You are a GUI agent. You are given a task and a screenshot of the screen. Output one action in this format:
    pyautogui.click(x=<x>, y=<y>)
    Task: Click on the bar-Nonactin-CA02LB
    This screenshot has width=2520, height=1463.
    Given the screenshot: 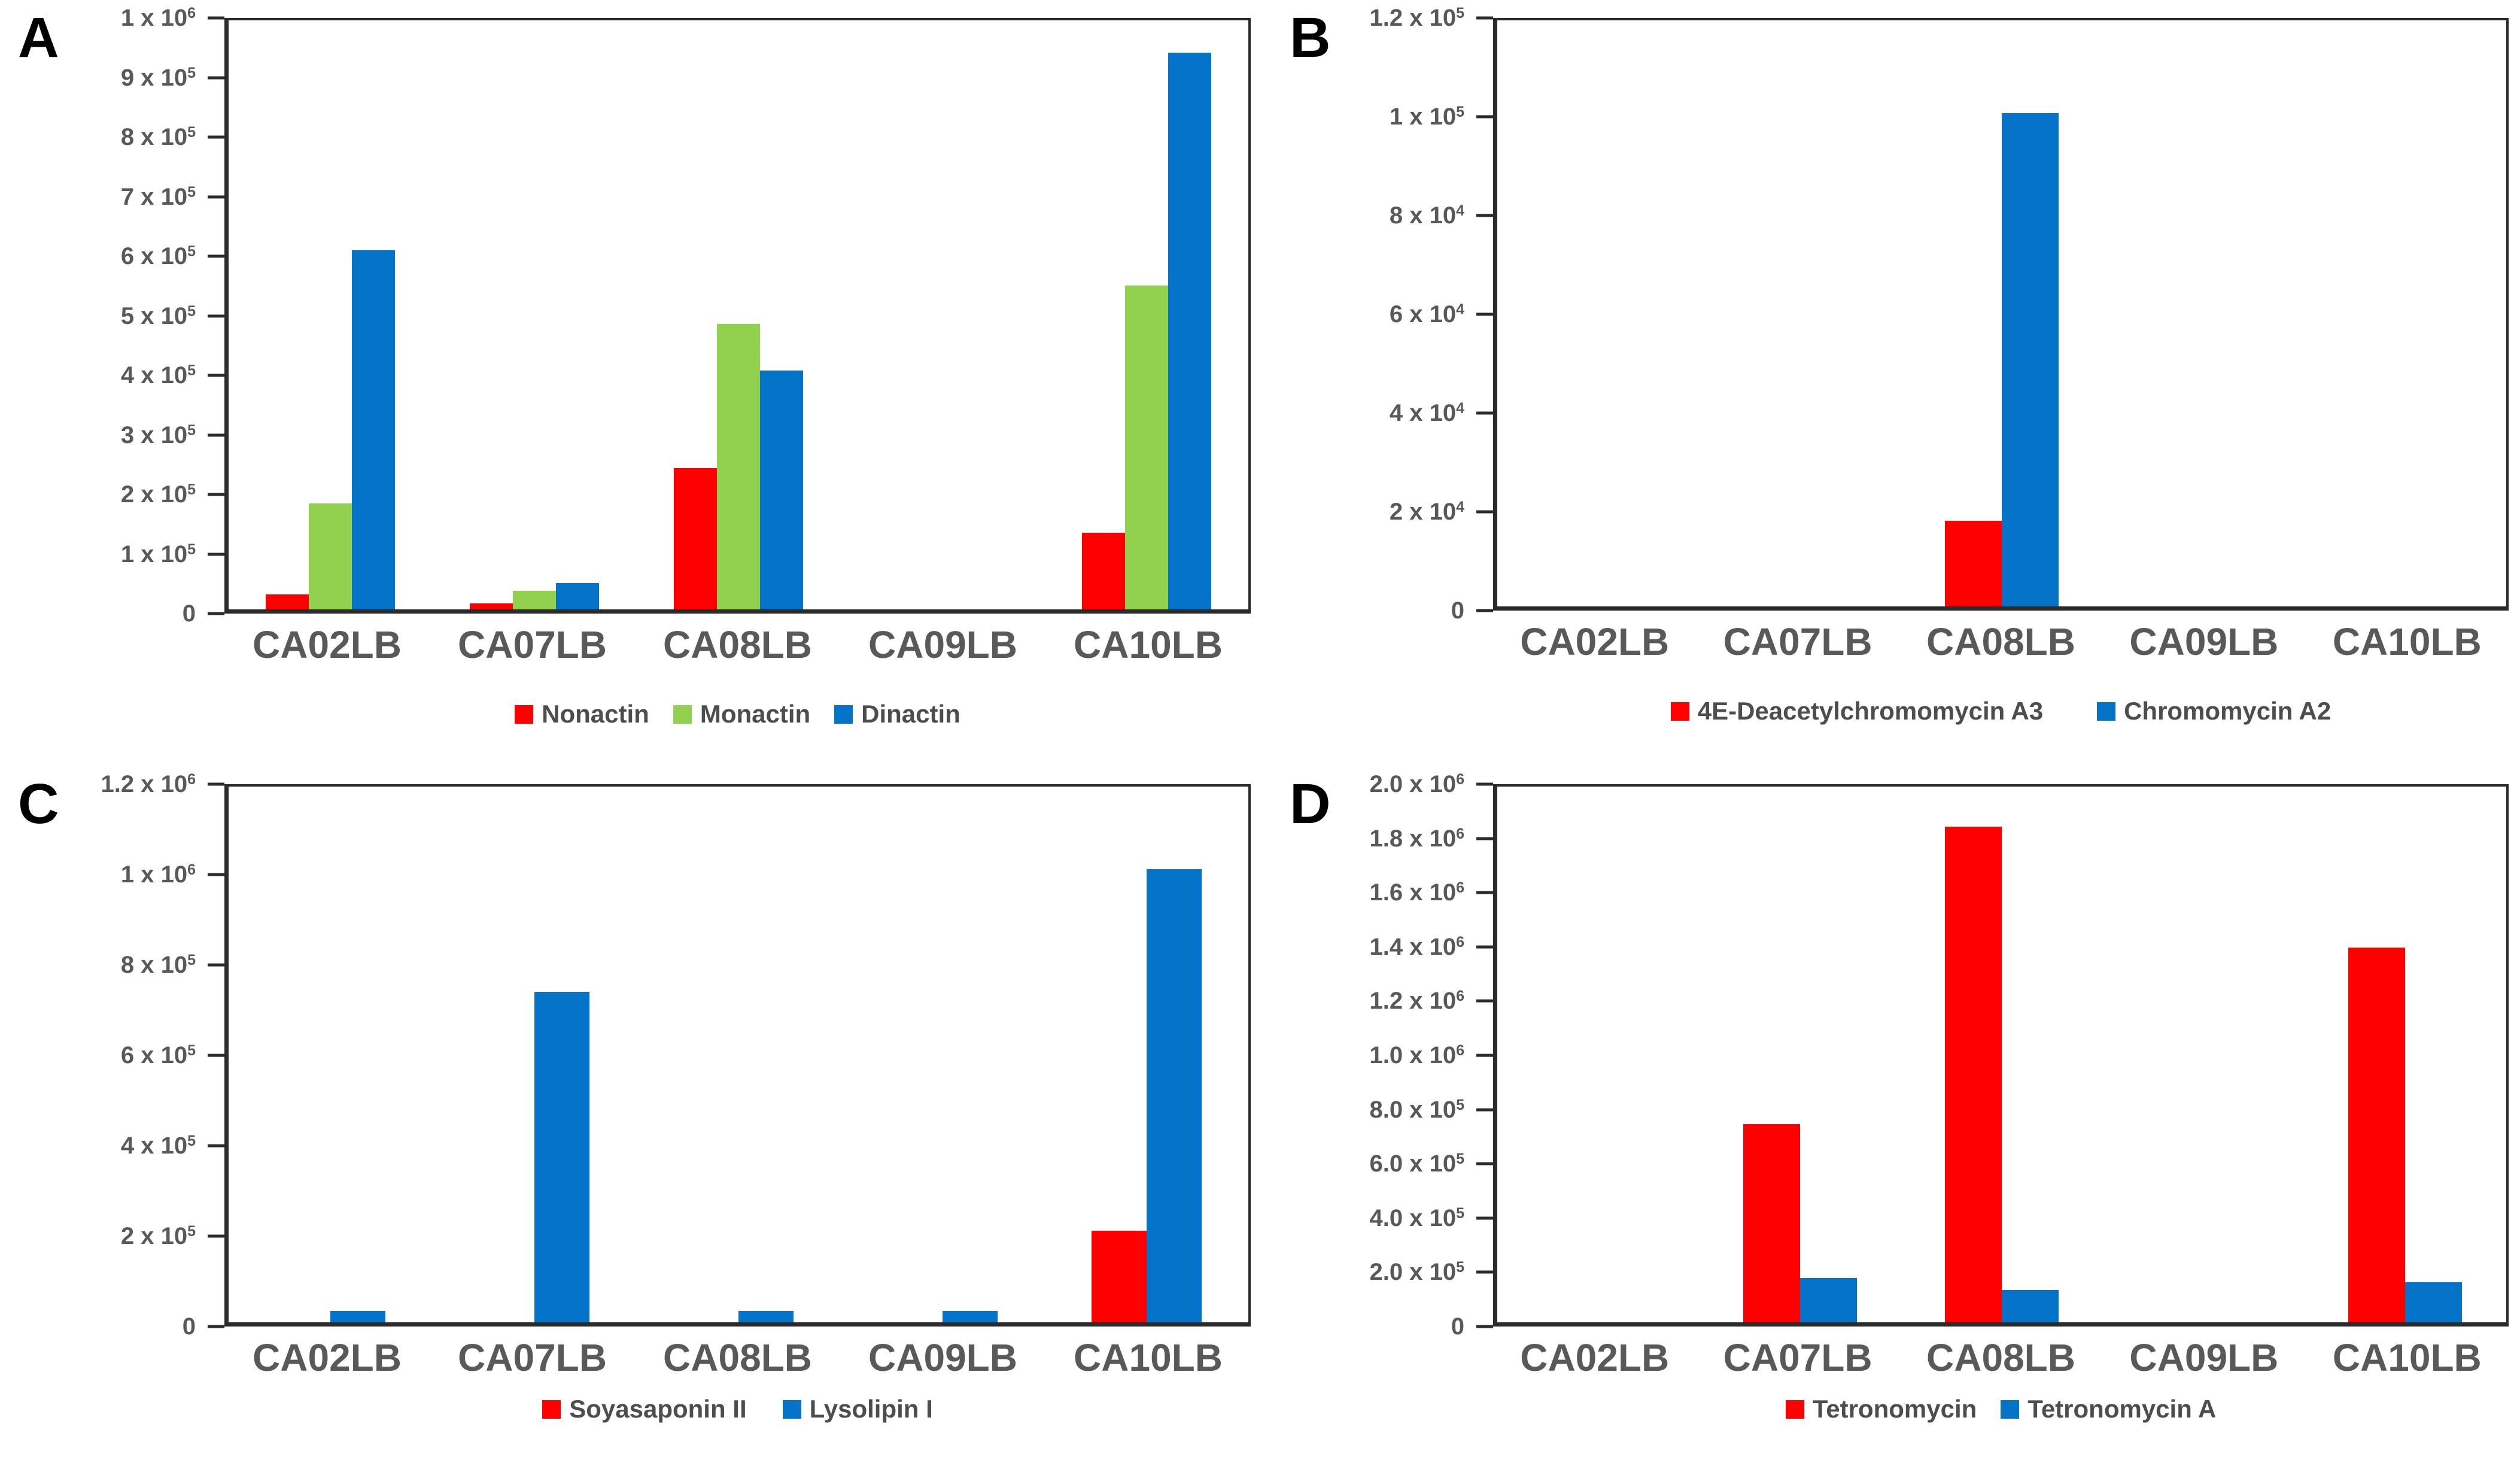 What is the action you would take?
    pyautogui.click(x=288, y=601)
    